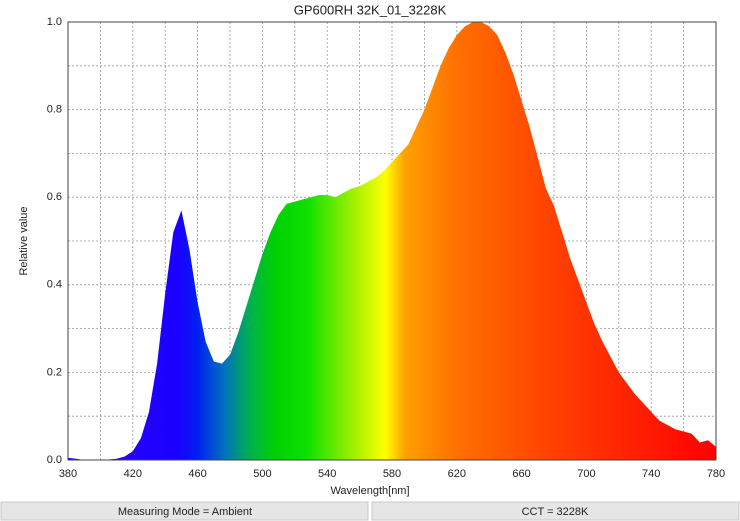  What do you see at coordinates (197, 474) in the screenshot?
I see `x-tick-label: 460` at bounding box center [197, 474].